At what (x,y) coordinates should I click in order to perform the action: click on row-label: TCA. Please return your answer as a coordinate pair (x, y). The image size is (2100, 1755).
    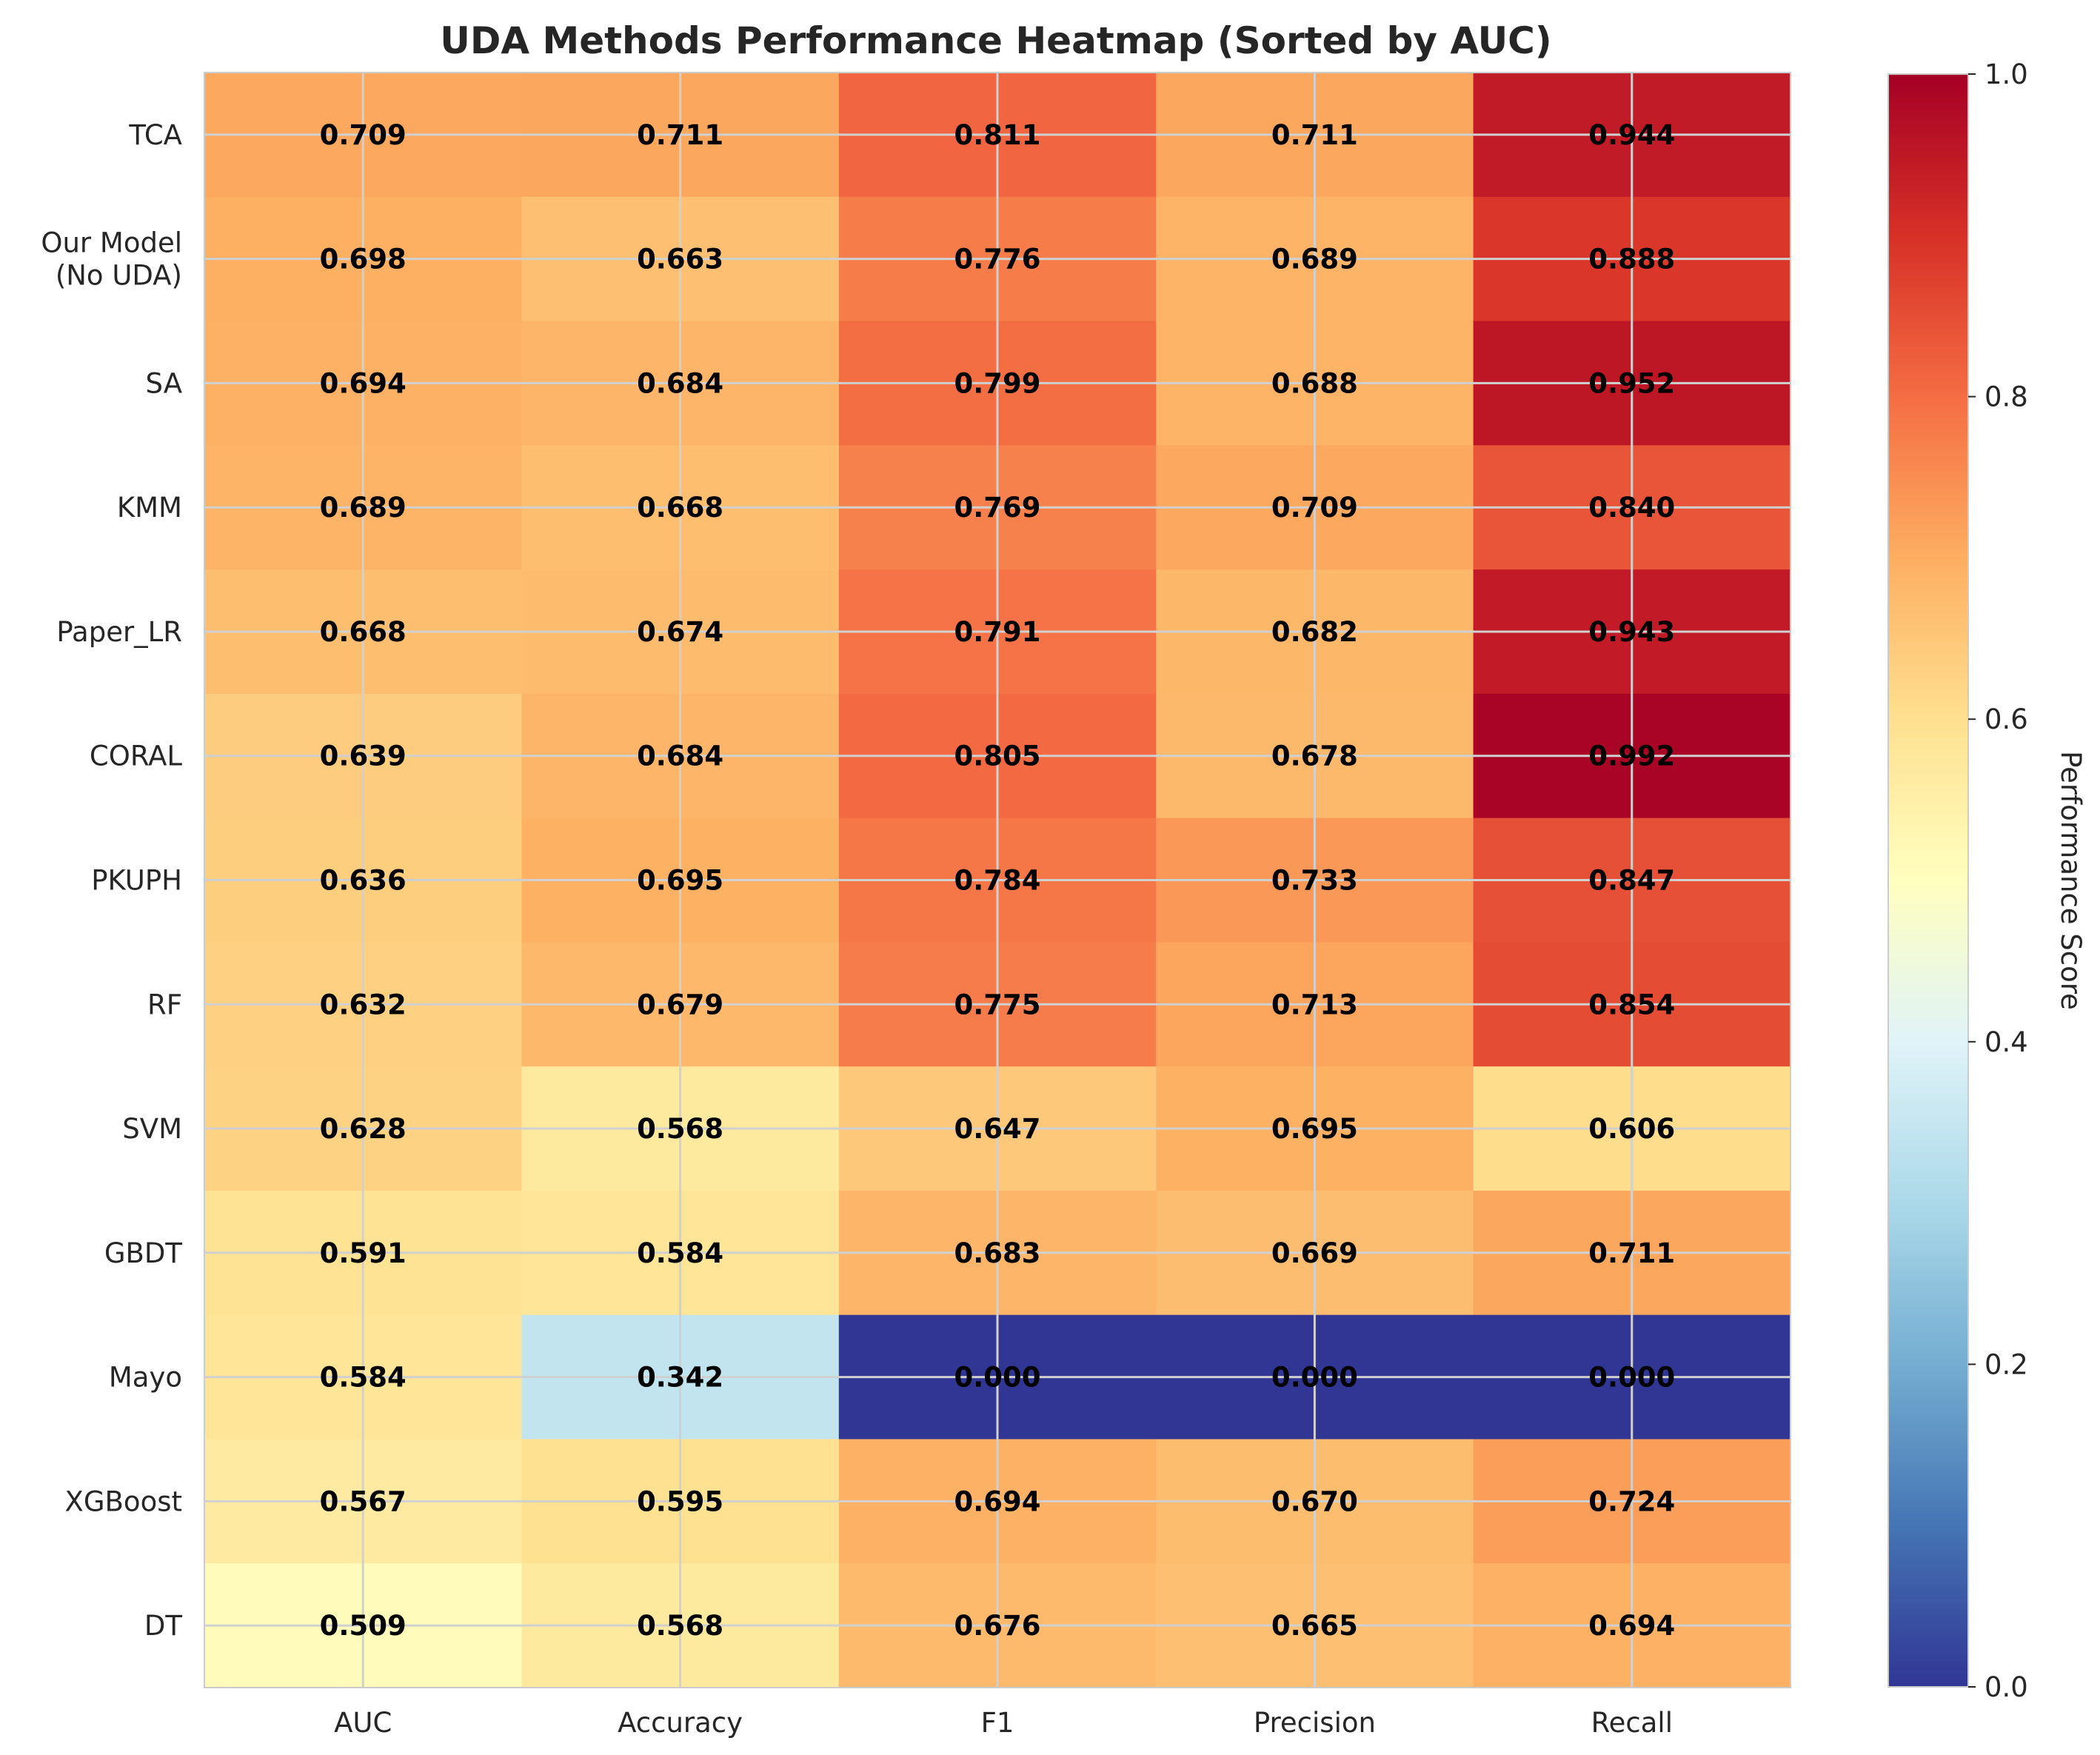
    Looking at the image, I should click on (155, 135).